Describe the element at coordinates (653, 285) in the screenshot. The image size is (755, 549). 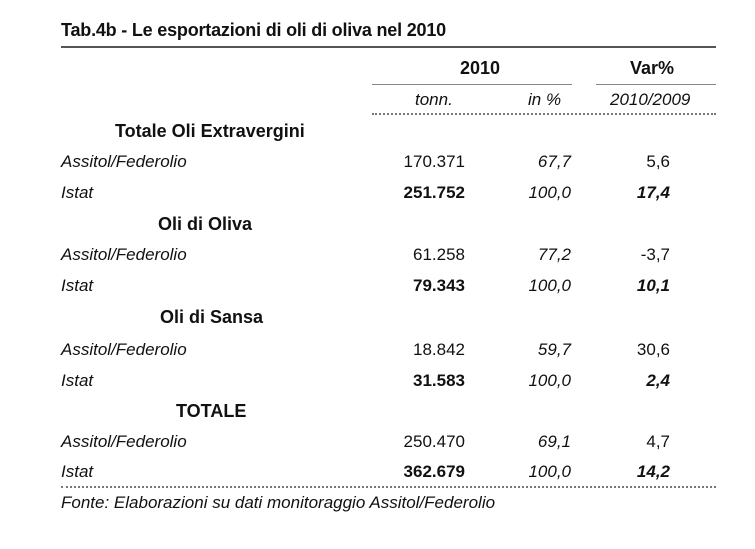
I see `cell-var: 10,1` at that location.